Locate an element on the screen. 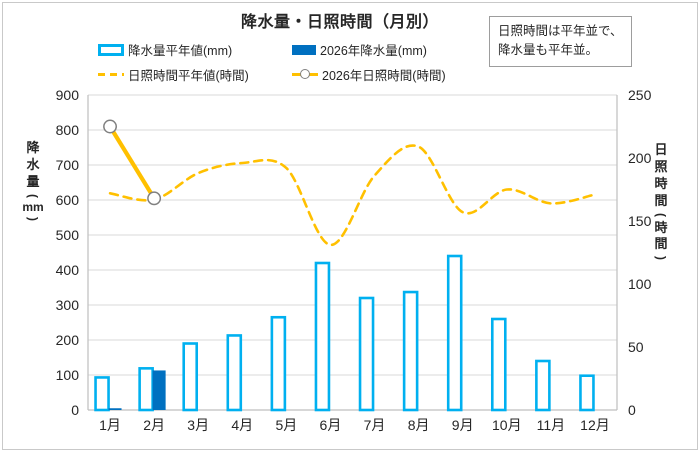  right-axis-title: 日照時間(時間) is located at coordinates (661, 202).